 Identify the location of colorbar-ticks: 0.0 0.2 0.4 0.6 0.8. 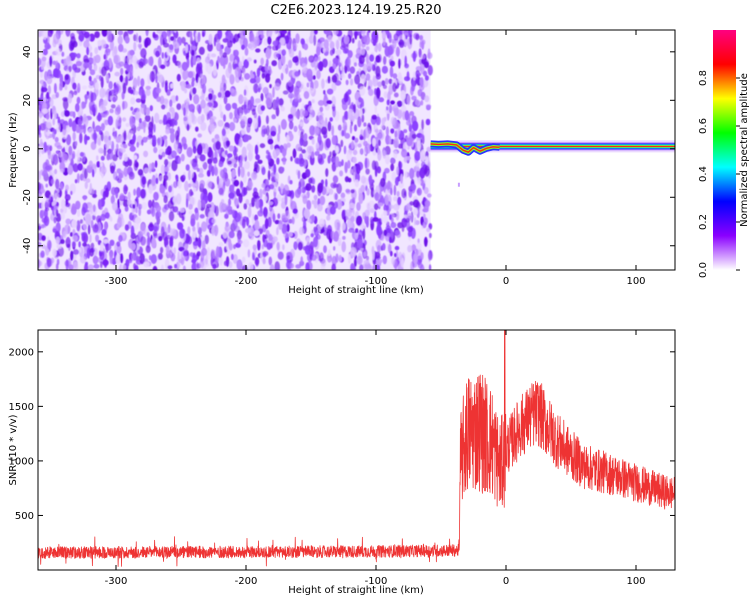
(719, 174).